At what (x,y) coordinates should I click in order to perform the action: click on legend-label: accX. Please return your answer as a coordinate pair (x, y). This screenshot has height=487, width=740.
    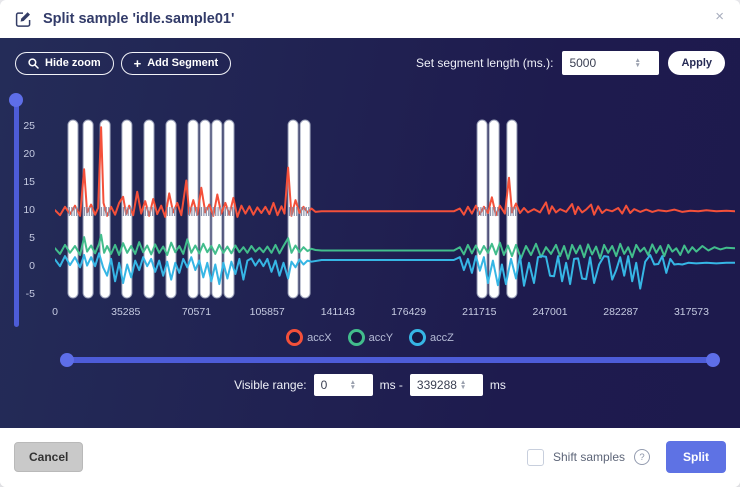
    Looking at the image, I should click on (319, 337).